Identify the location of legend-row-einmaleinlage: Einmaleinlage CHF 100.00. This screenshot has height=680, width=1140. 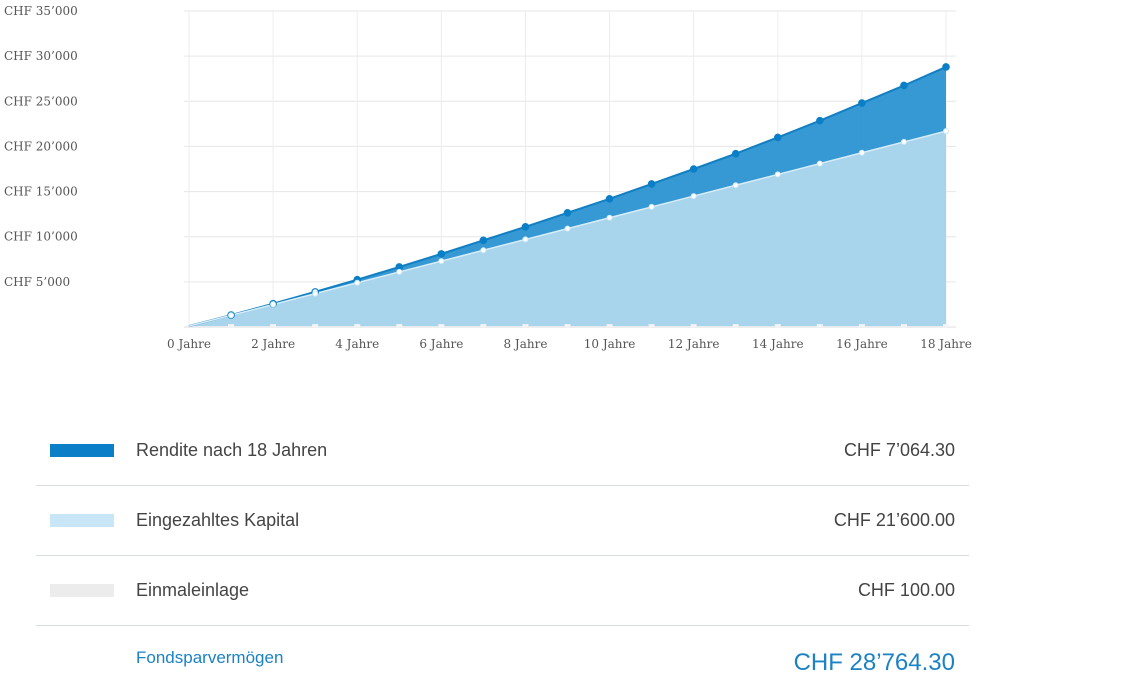
(502, 591).